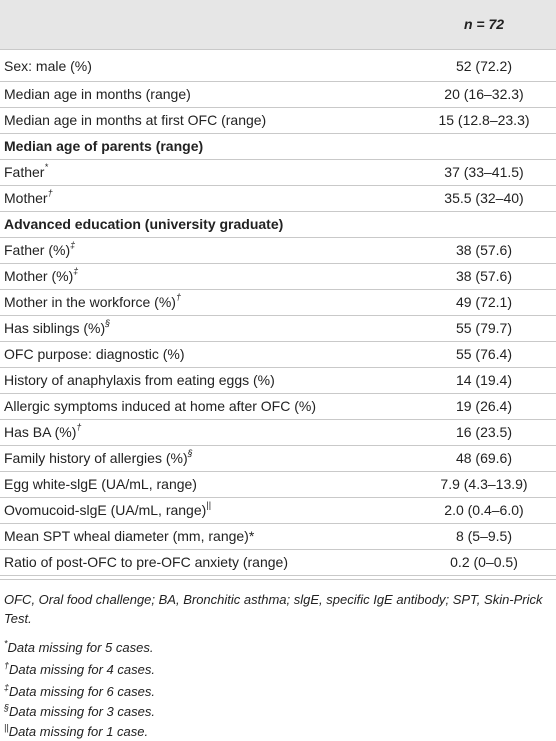 The image size is (556, 741). I want to click on row-label: Mother†, so click(28, 197).